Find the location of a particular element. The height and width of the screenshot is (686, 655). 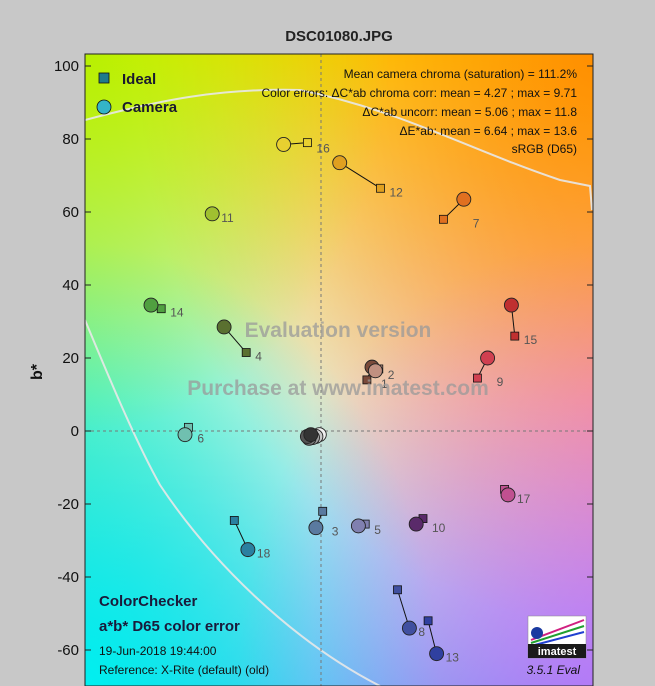

imatest-logo: imatest is located at coordinates (557, 637).